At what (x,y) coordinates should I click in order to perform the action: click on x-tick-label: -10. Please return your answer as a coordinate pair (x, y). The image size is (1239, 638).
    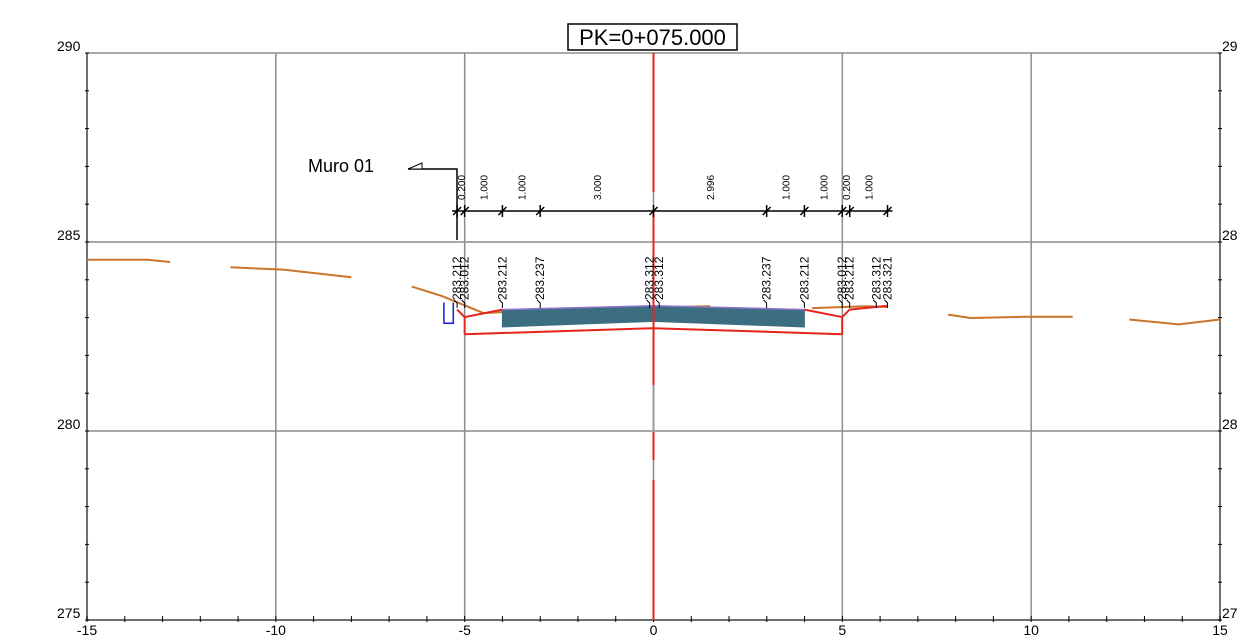
    Looking at the image, I should click on (276, 630).